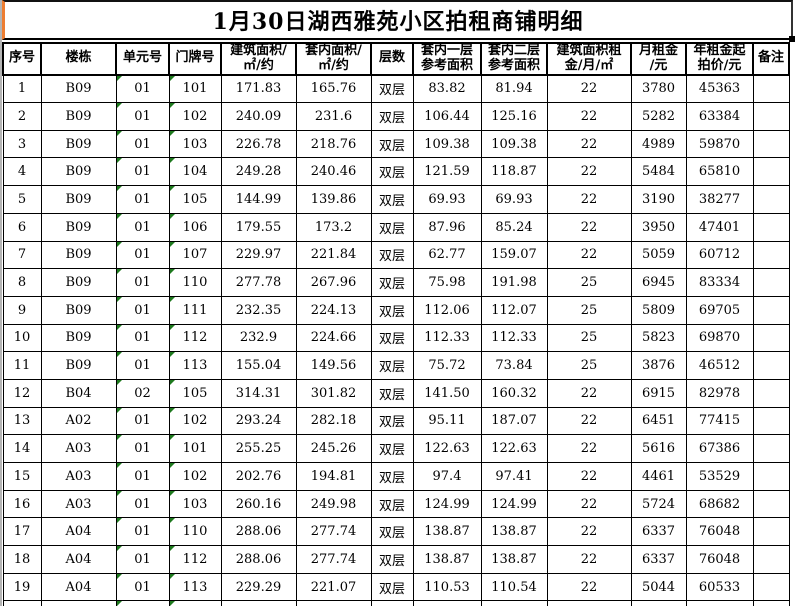  Describe the element at coordinates (195, 227) in the screenshot. I see `cell-menpaihao: 106` at that location.